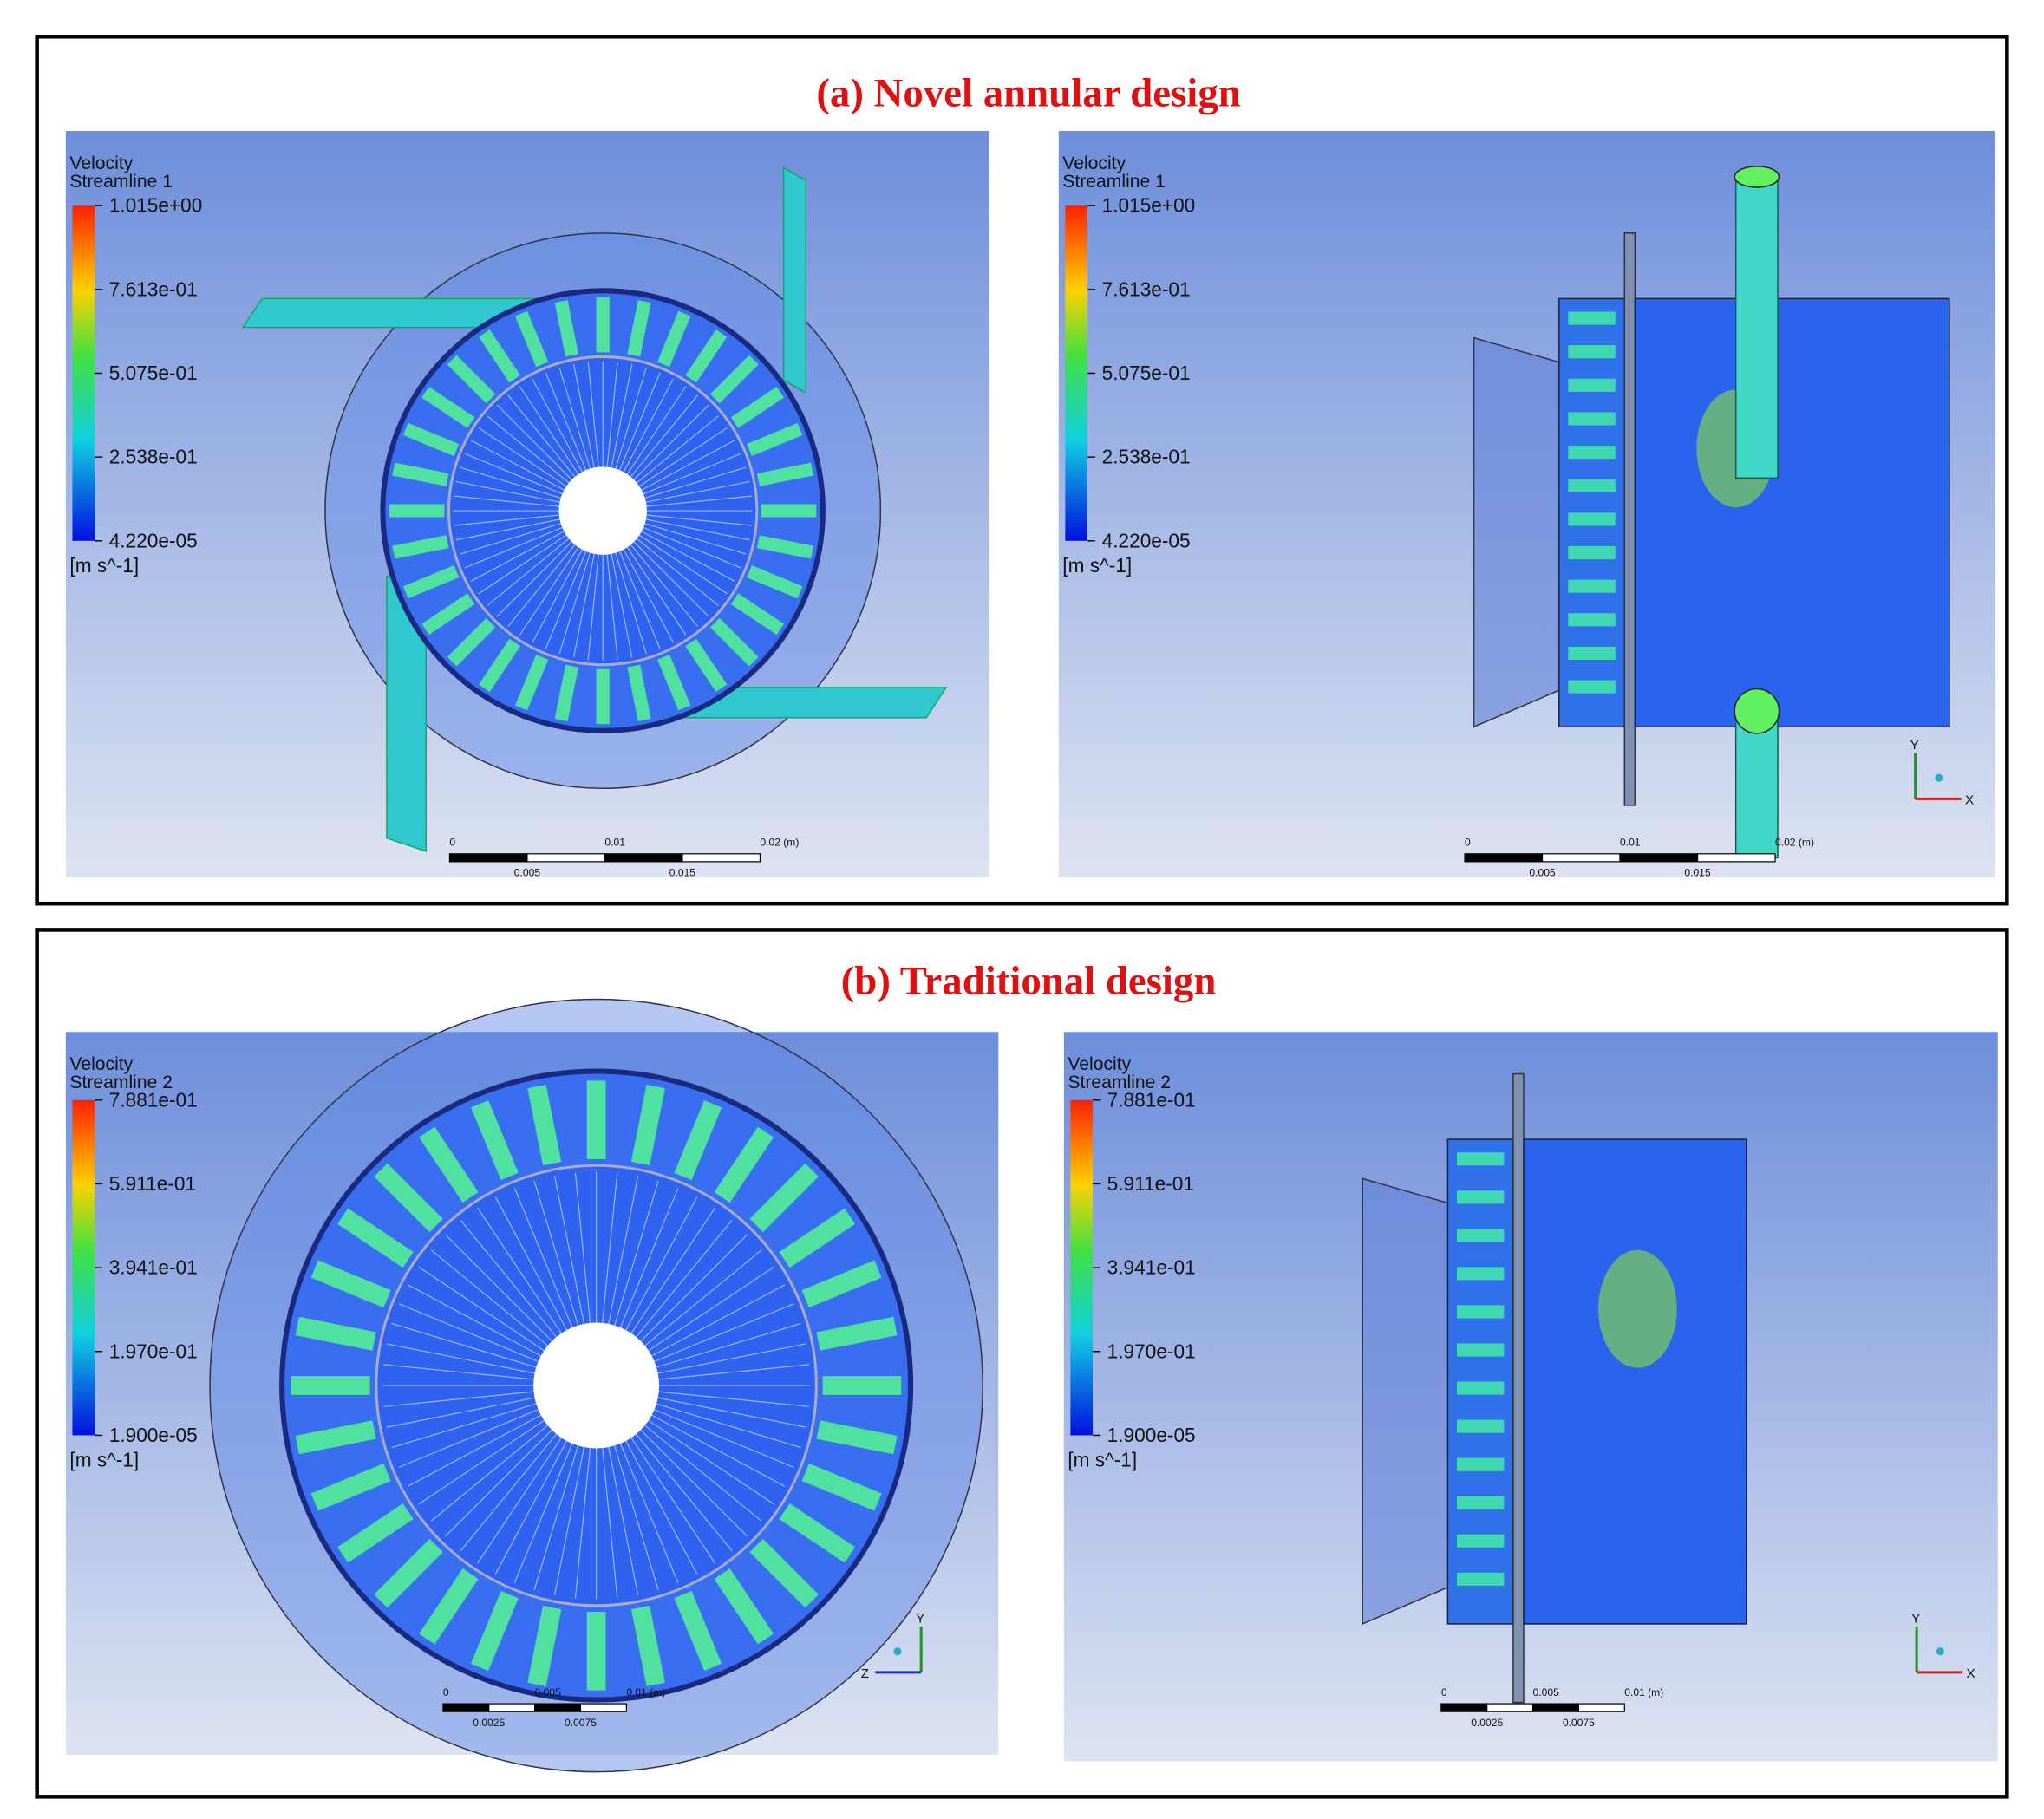  I want to click on outlet-pipe, so click(1756, 327).